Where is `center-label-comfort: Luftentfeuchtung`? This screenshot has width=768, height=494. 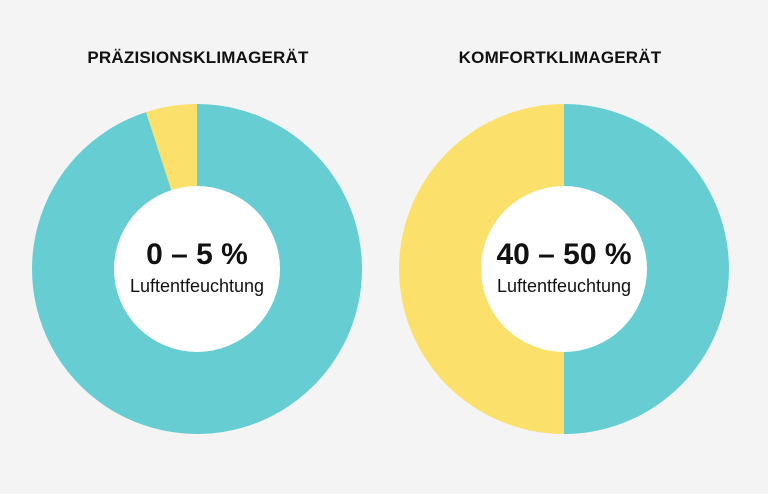
center-label-comfort: Luftentfeuchtung is located at coordinates (564, 286).